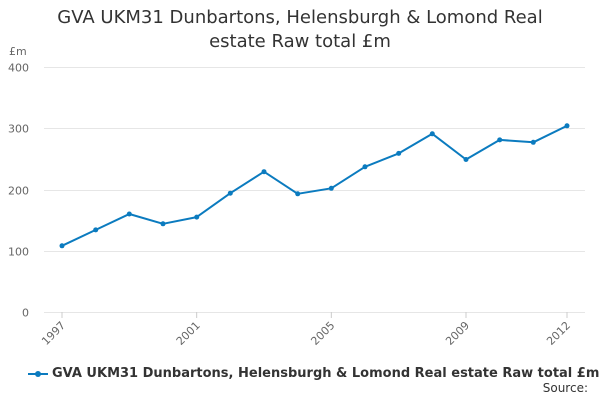 The width and height of the screenshot is (600, 400). I want to click on x-tick-label-2012: 2012, so click(558, 333).